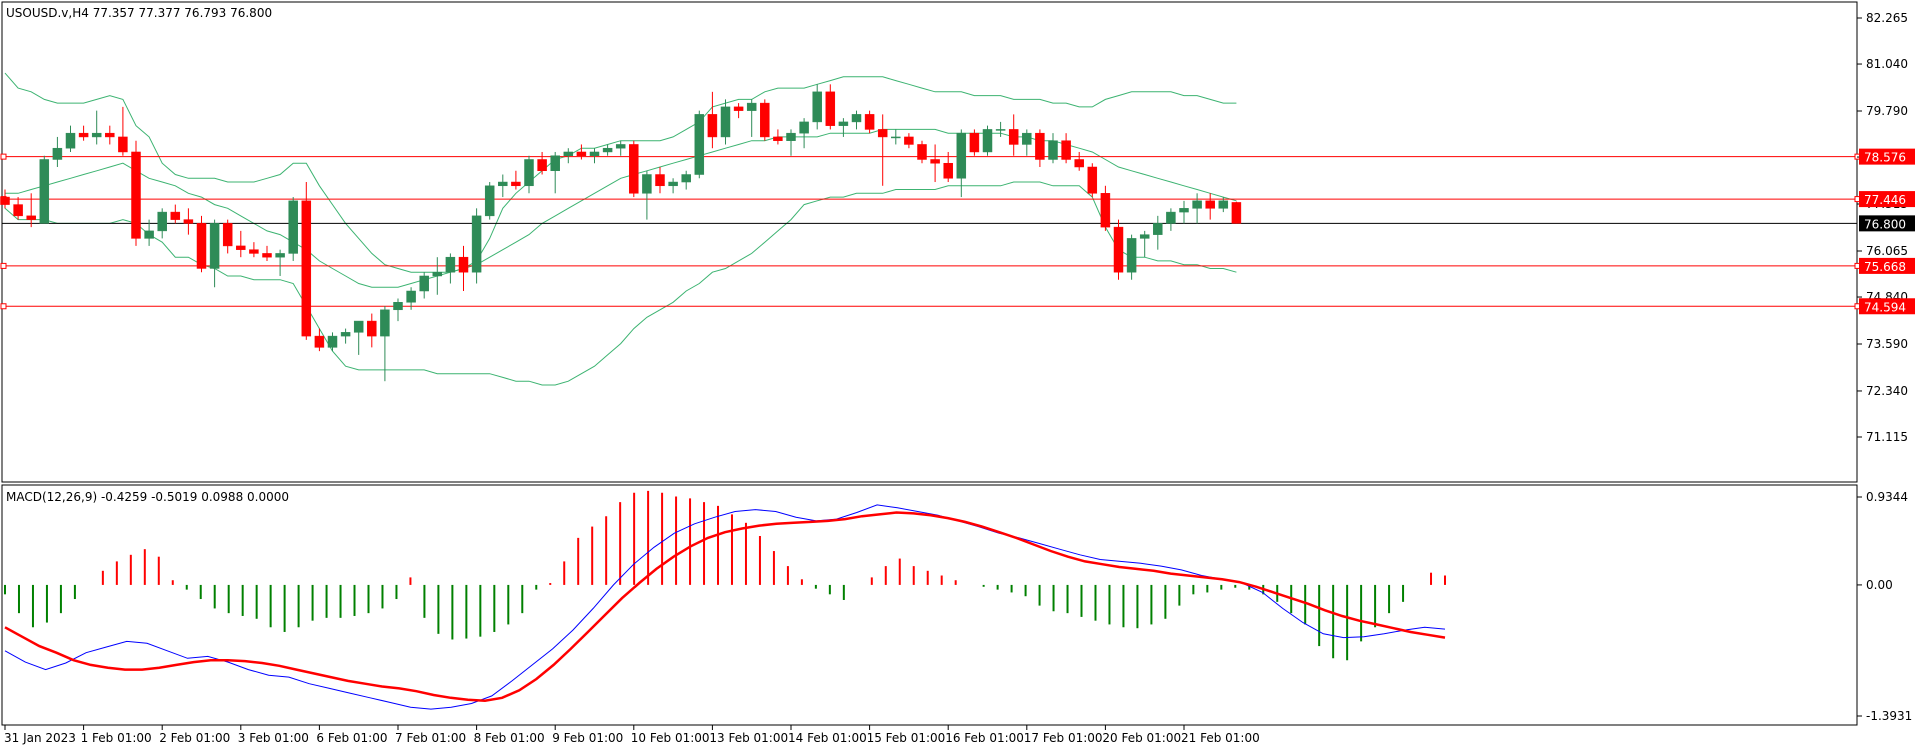  What do you see at coordinates (1887, 437) in the screenshot?
I see `price-tick-label-9: 71.115` at bounding box center [1887, 437].